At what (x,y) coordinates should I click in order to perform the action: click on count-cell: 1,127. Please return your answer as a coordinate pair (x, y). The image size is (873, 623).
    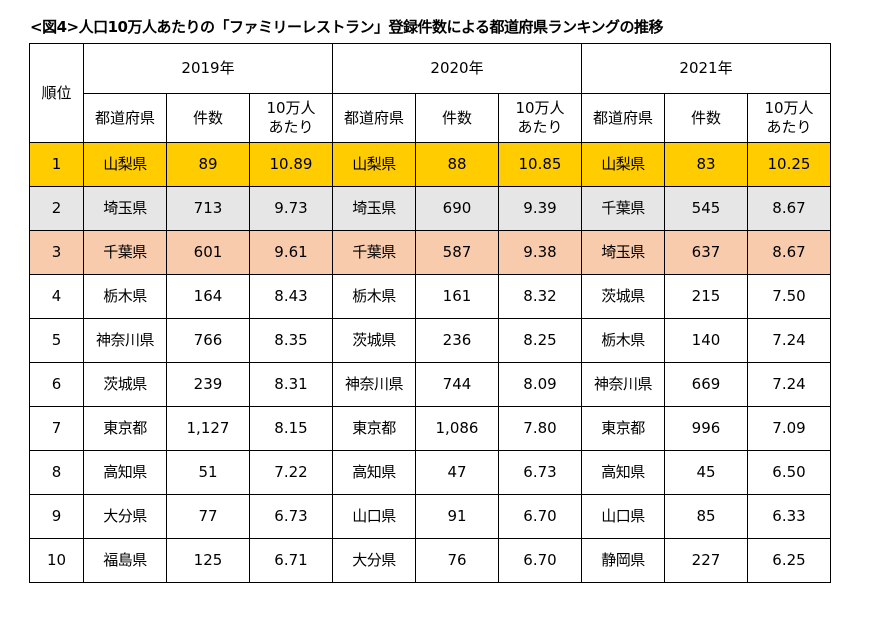
    Looking at the image, I should click on (208, 428).